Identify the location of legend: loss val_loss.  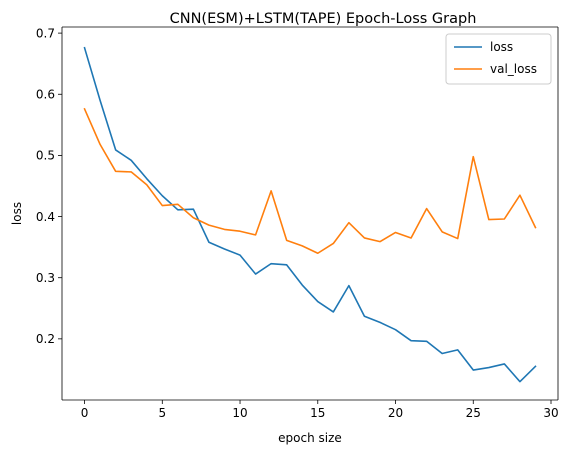
(498, 59).